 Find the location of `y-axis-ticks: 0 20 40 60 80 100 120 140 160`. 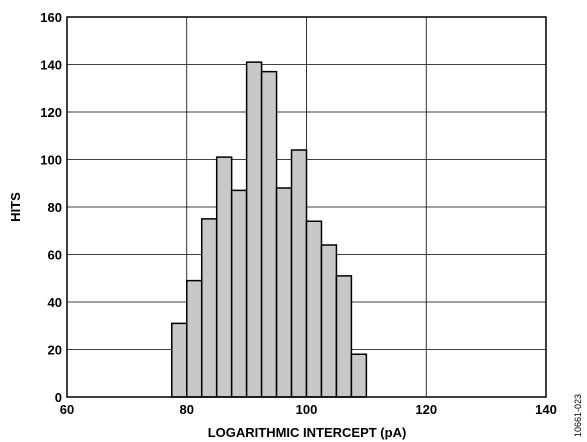

y-axis-ticks: 0 20 40 60 80 100 120 140 160 is located at coordinates (51, 207).